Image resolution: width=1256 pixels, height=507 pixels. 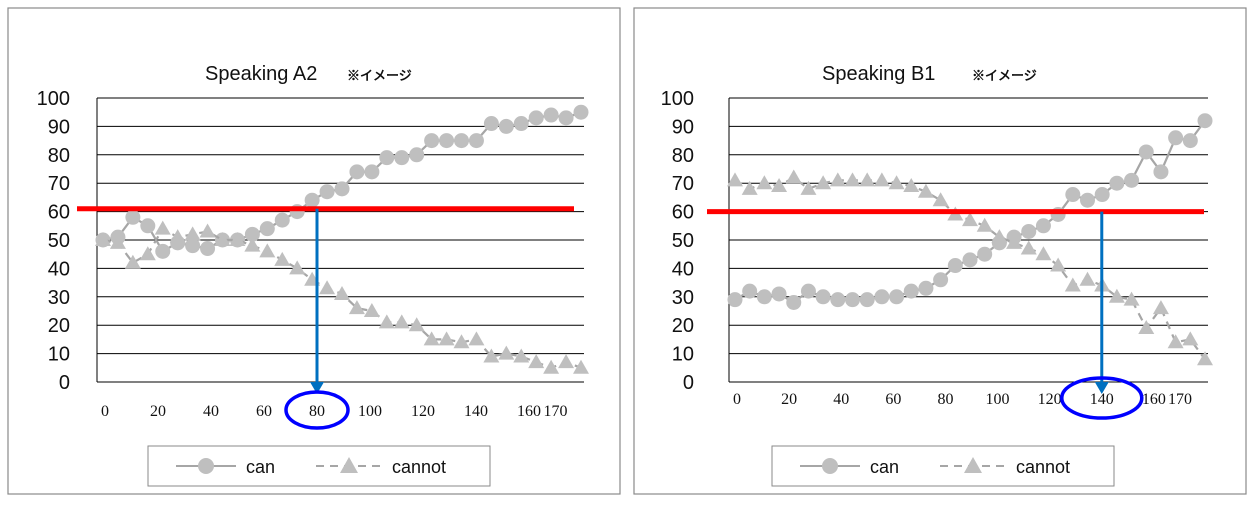 I want to click on chart-a2-y-tick-label: 100, so click(x=53, y=99).